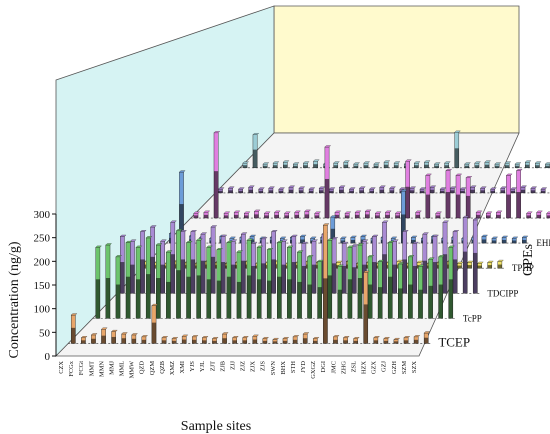  I want to click on bar-tocp-mmn, so click(237, 214).